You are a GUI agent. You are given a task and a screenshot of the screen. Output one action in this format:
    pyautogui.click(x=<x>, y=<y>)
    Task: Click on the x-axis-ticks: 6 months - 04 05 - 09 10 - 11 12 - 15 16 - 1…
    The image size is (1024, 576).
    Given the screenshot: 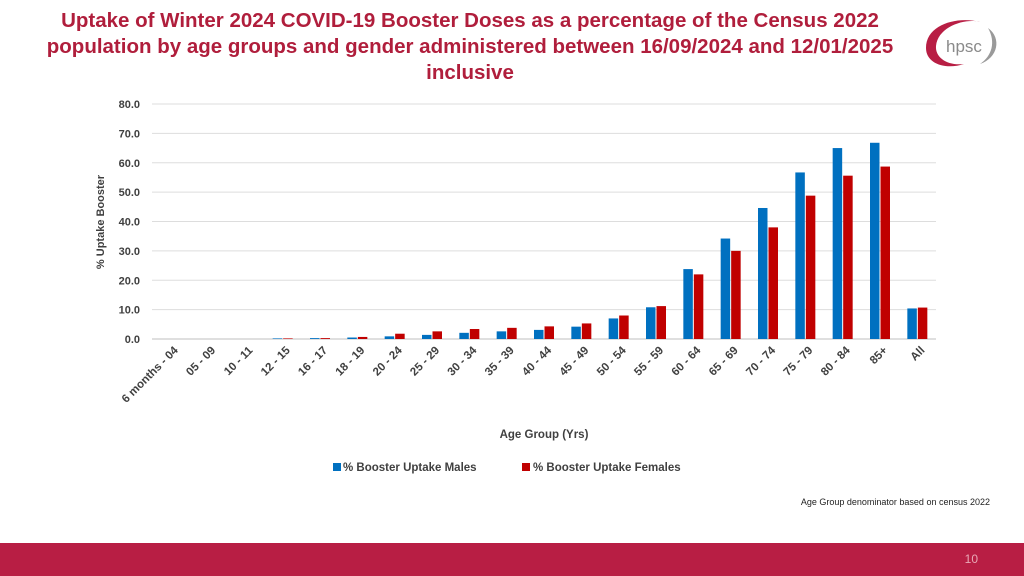 What is the action you would take?
    pyautogui.click(x=524, y=374)
    